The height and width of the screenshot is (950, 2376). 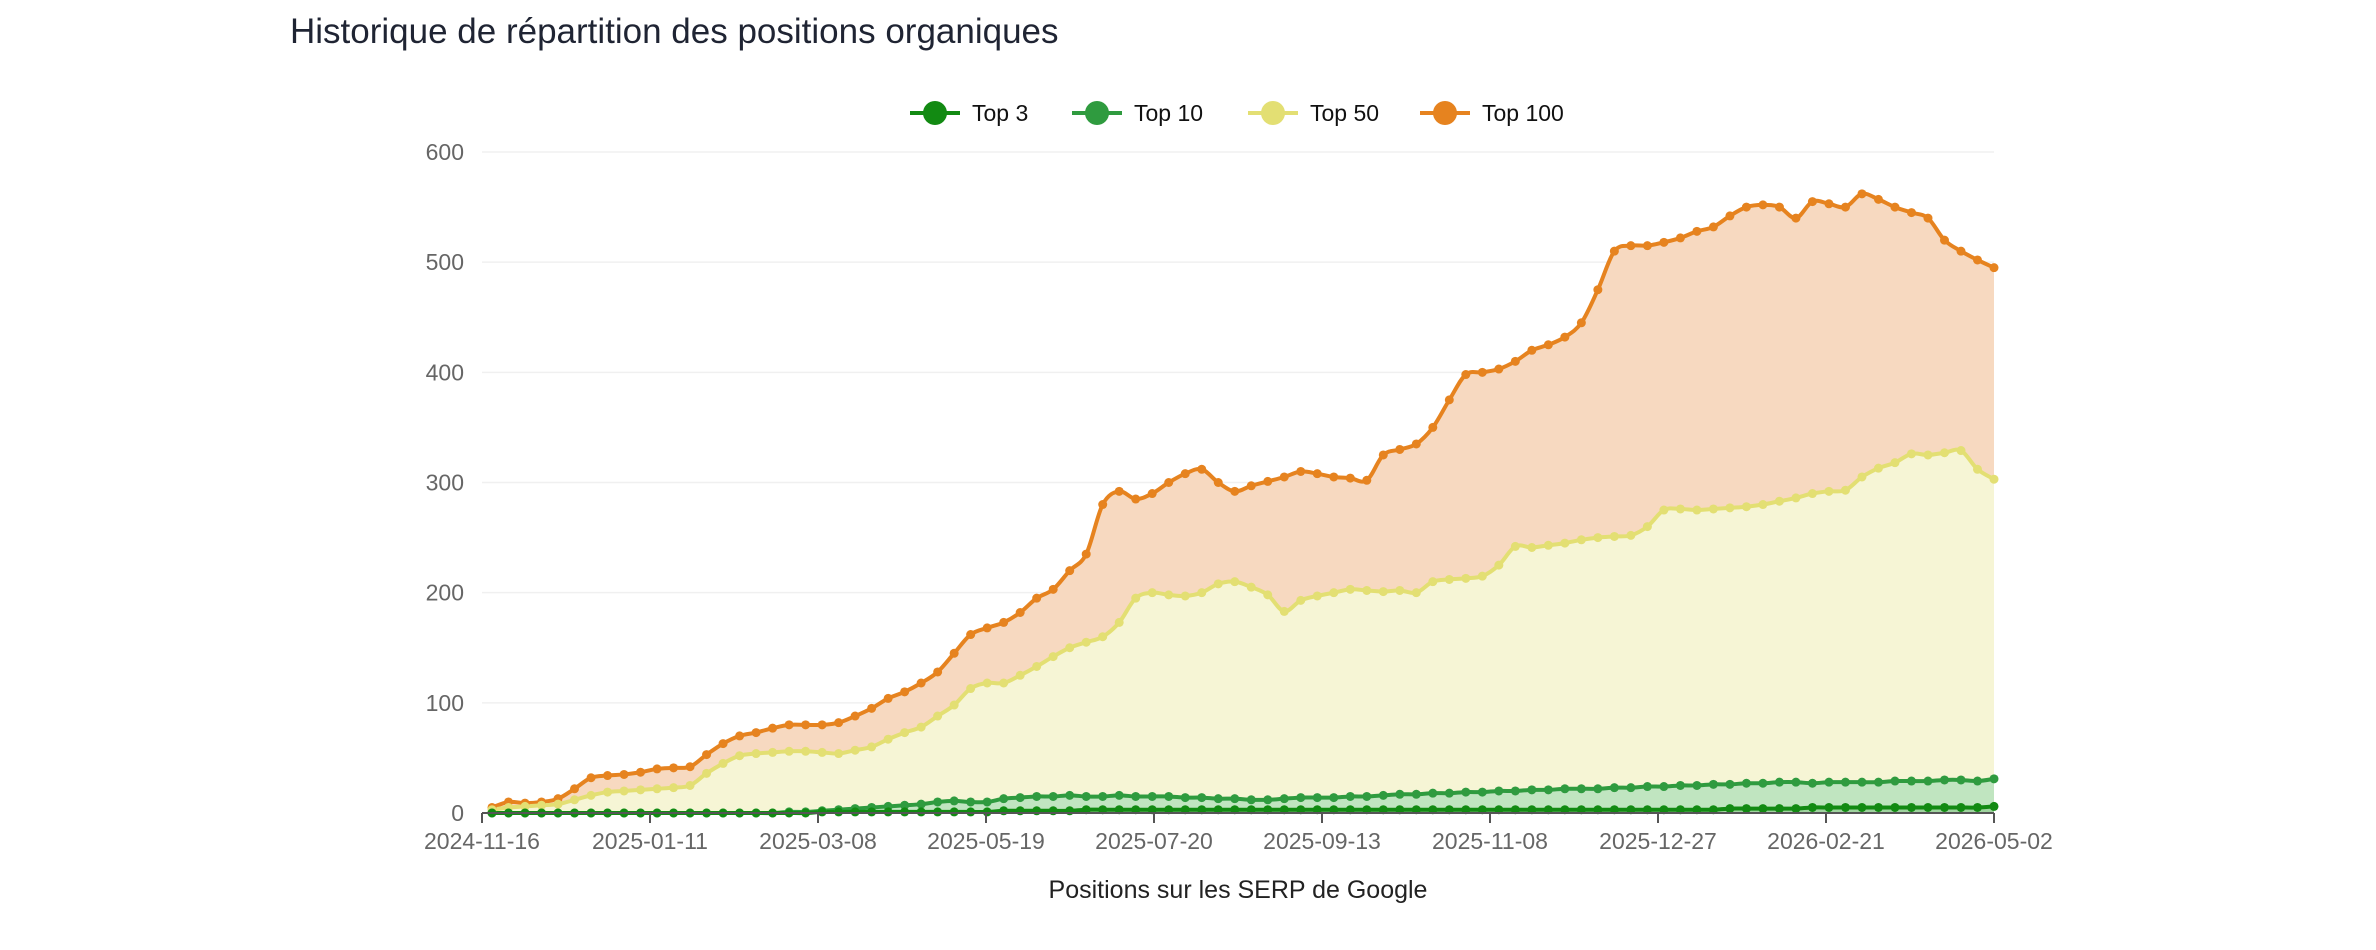 I want to click on legend-item-top-3: Top 3, so click(x=969, y=113).